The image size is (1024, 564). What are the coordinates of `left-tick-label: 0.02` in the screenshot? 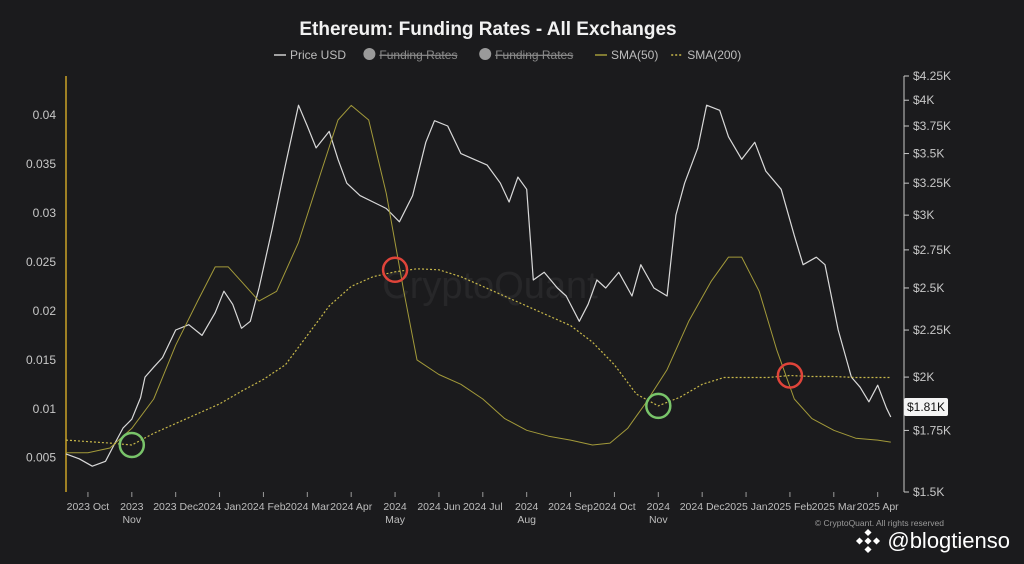 It's located at (45, 311).